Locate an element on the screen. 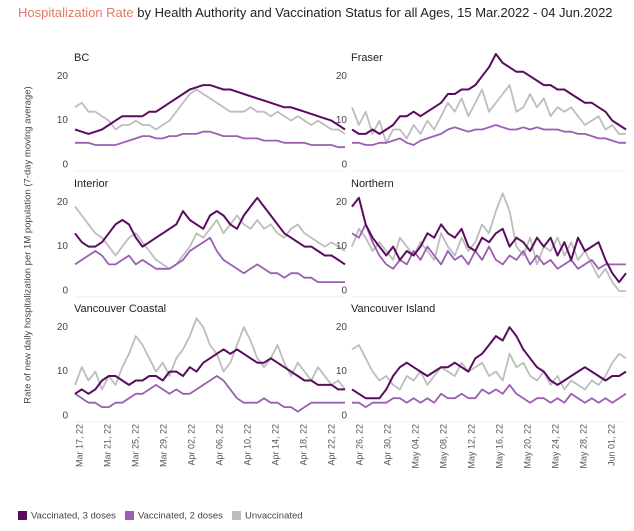  x-tick-label: Apr 02, 22 is located at coordinates (191, 445).